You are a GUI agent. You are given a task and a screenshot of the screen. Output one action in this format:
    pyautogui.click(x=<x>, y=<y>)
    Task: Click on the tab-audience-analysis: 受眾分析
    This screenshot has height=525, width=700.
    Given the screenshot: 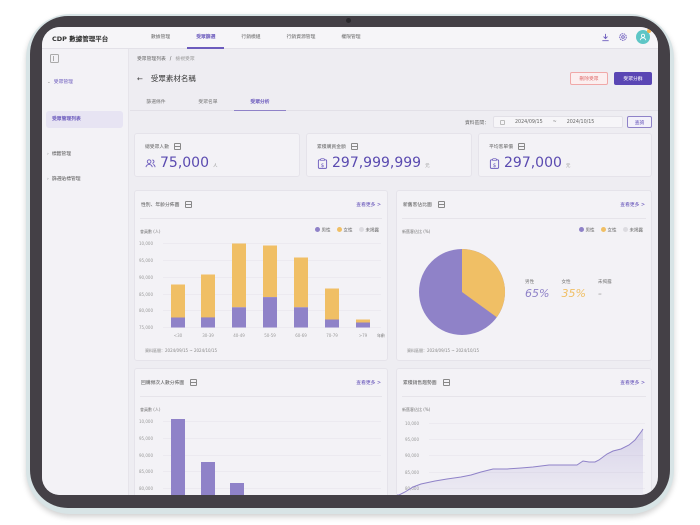 What is the action you would take?
    pyautogui.click(x=260, y=103)
    